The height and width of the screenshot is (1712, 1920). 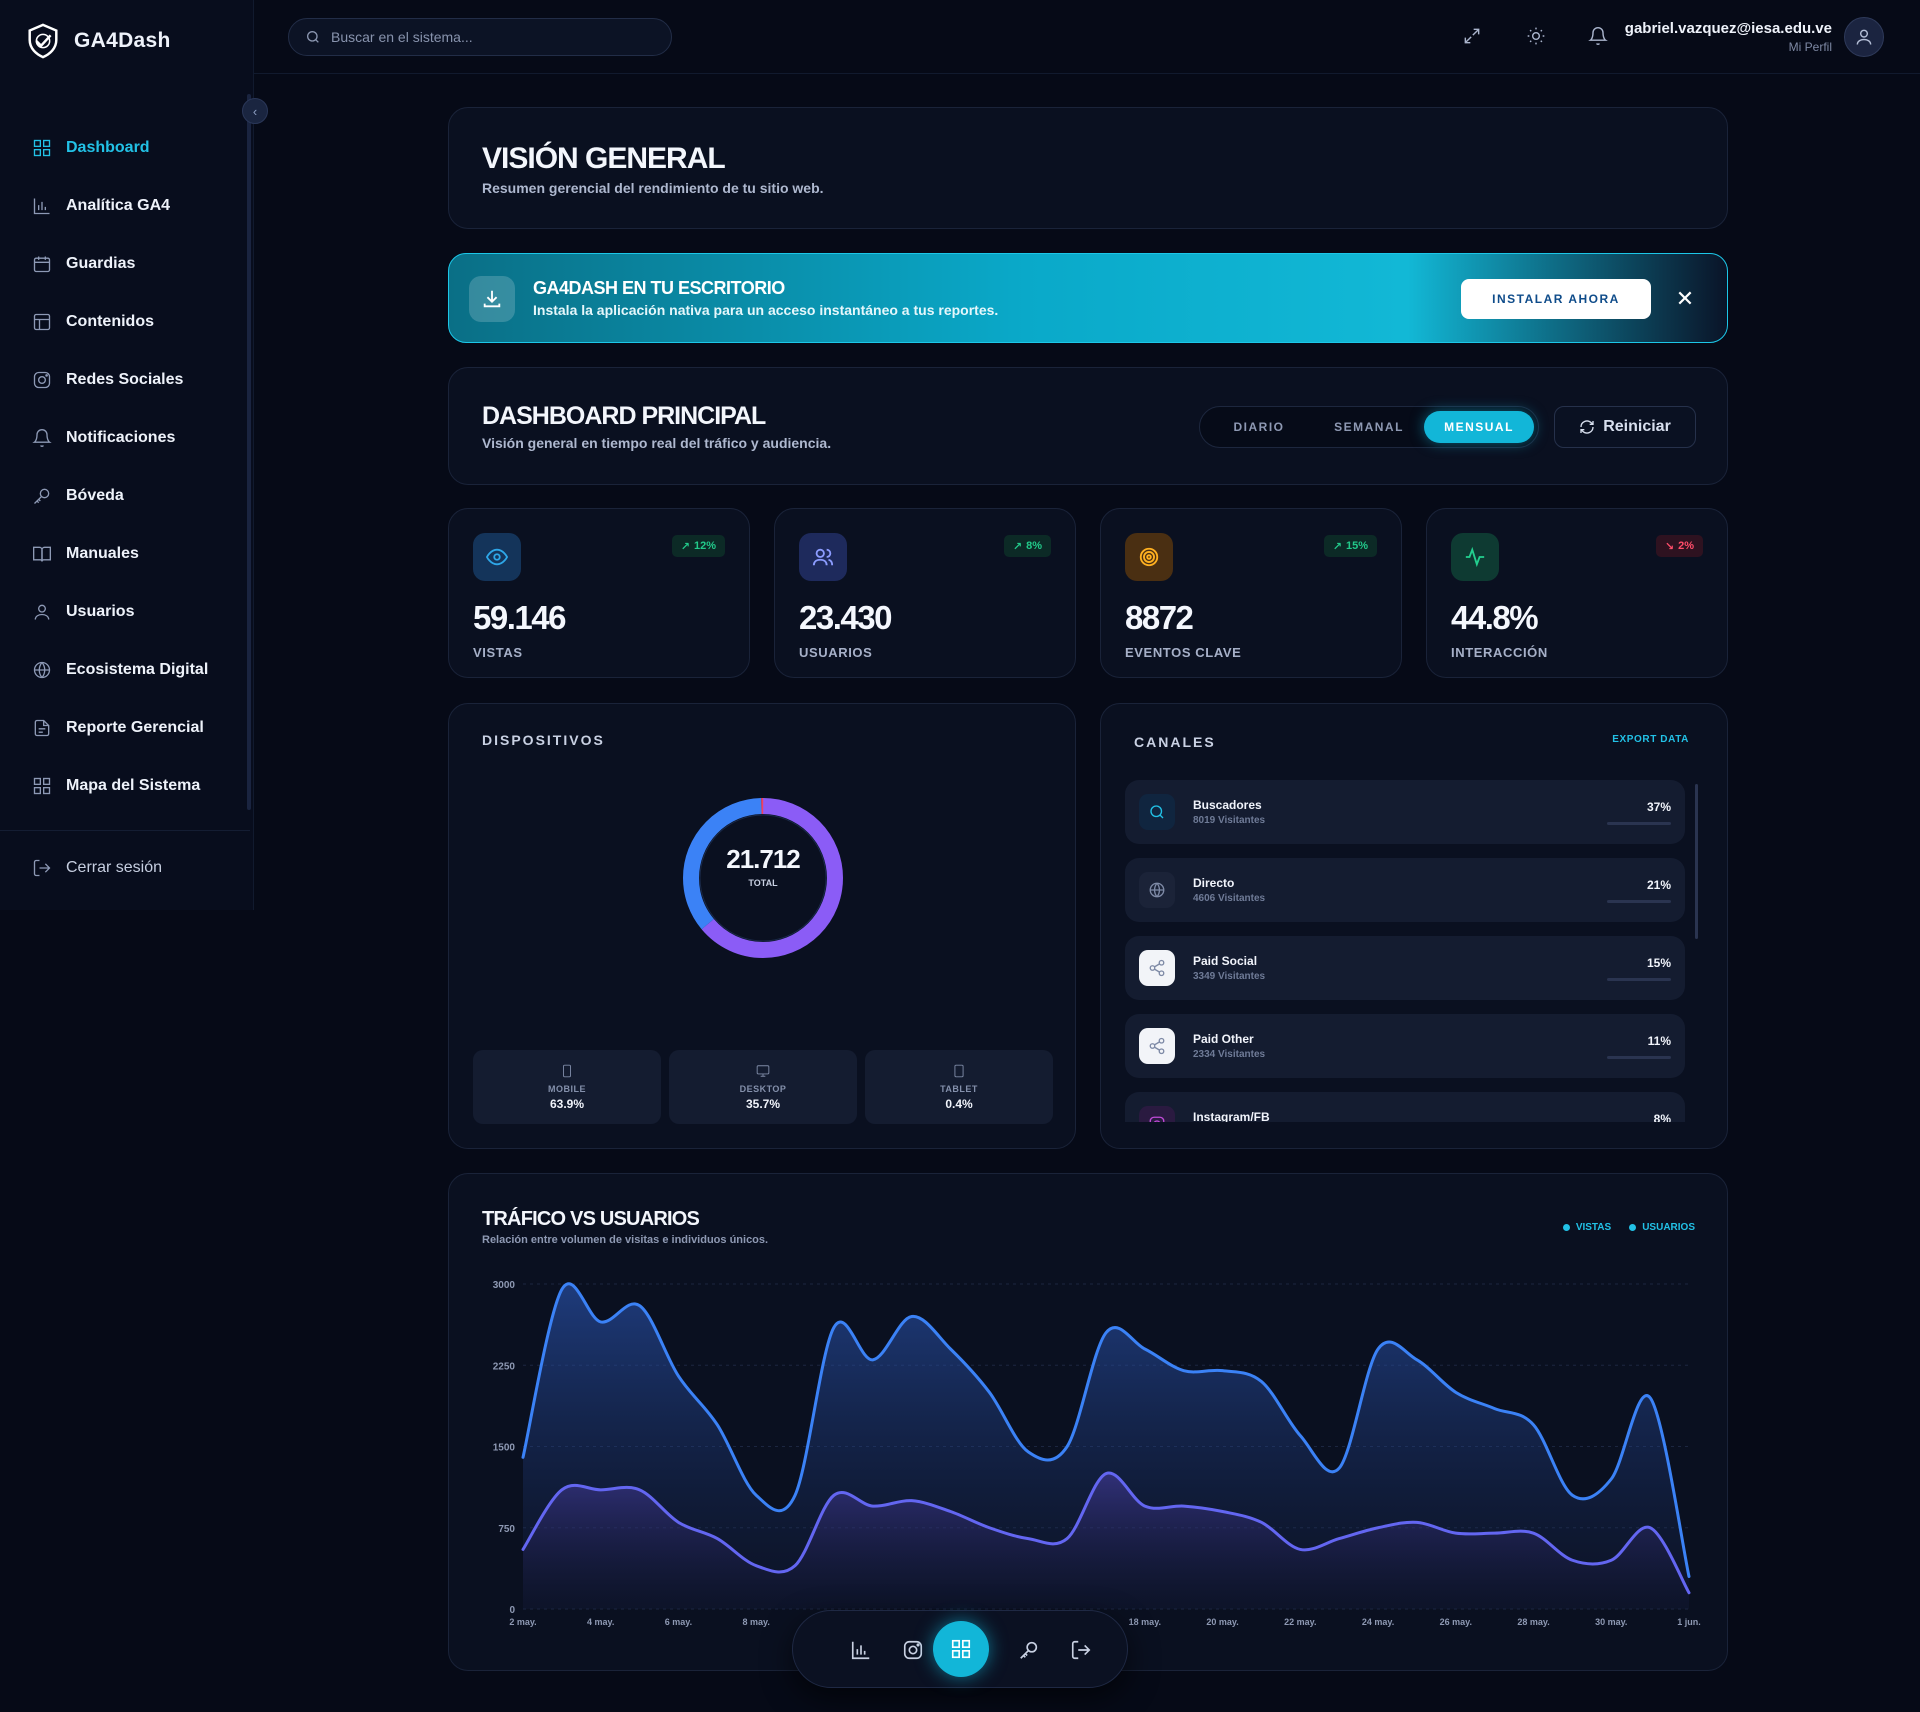 What do you see at coordinates (624, 416) in the screenshot?
I see `dashboard-title: DASHBOARD PRINCIPAL` at bounding box center [624, 416].